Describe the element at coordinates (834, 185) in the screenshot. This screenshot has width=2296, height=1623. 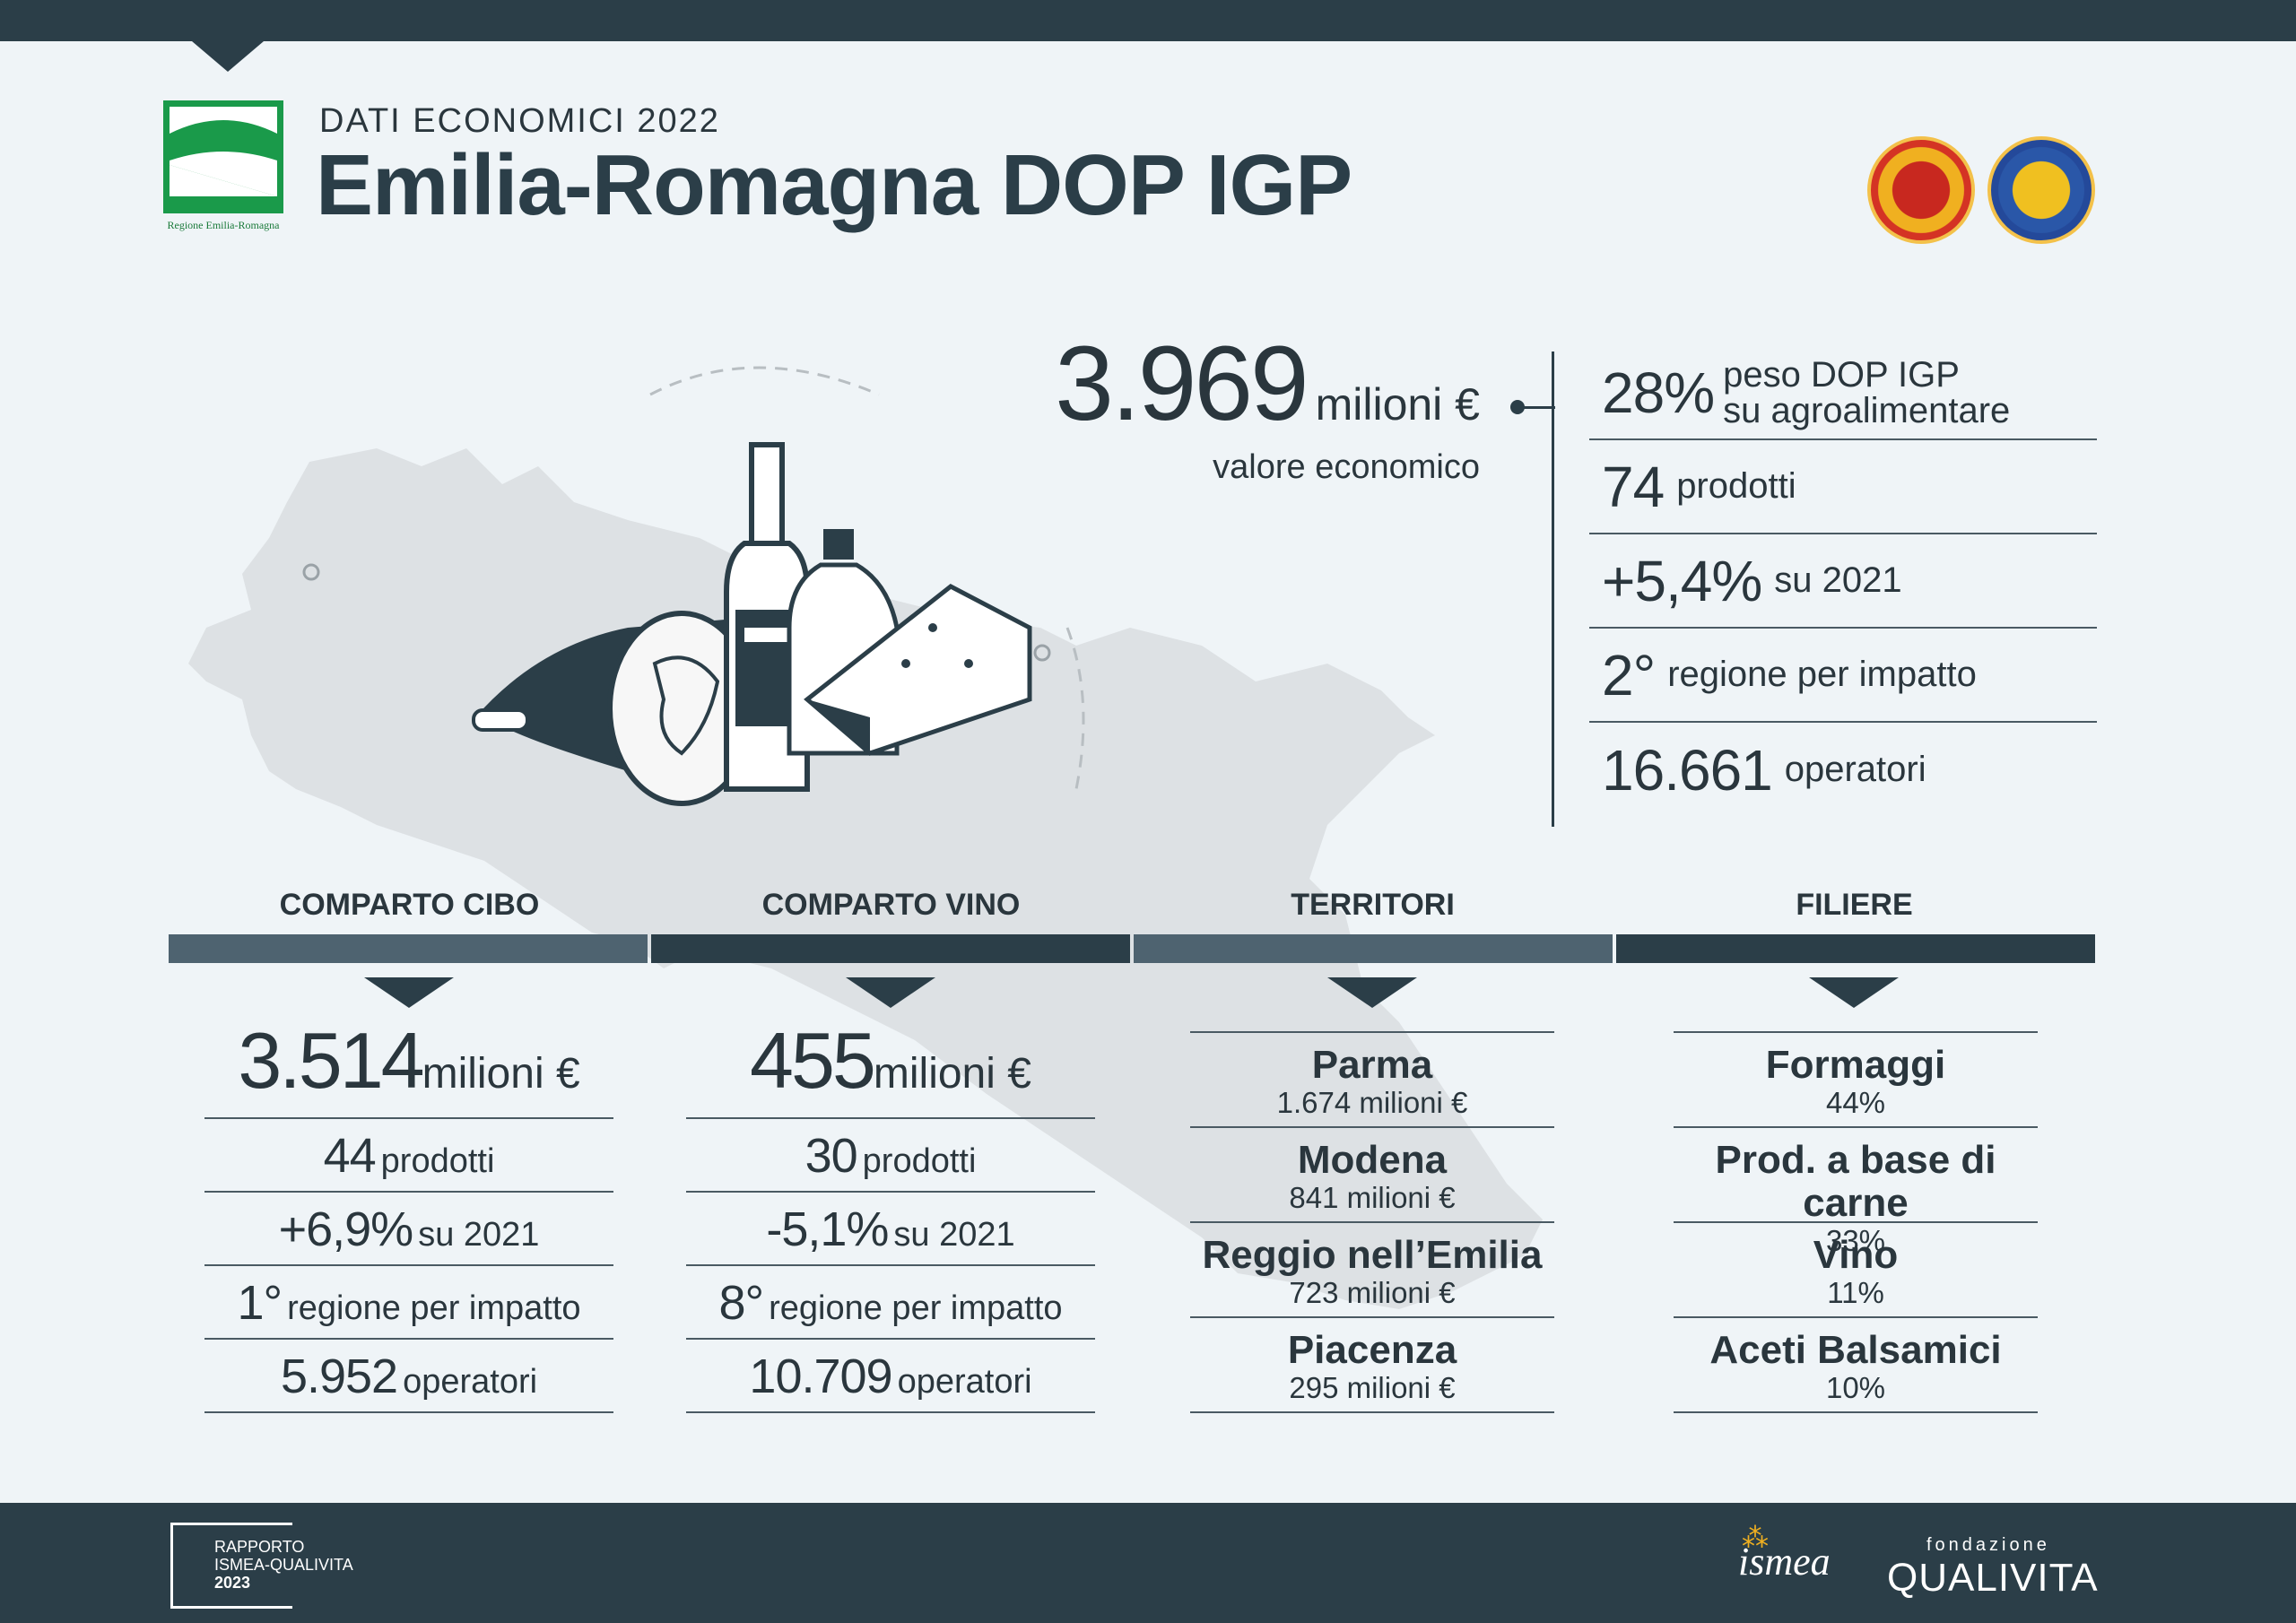
I see `page-title: Emilia-Romagna DOP IGP` at that location.